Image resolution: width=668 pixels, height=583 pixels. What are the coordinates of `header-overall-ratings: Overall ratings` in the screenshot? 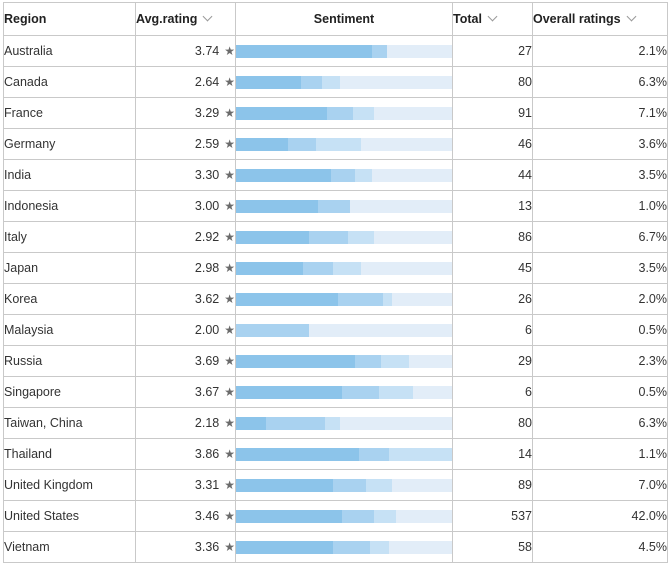 It's located at (600, 19).